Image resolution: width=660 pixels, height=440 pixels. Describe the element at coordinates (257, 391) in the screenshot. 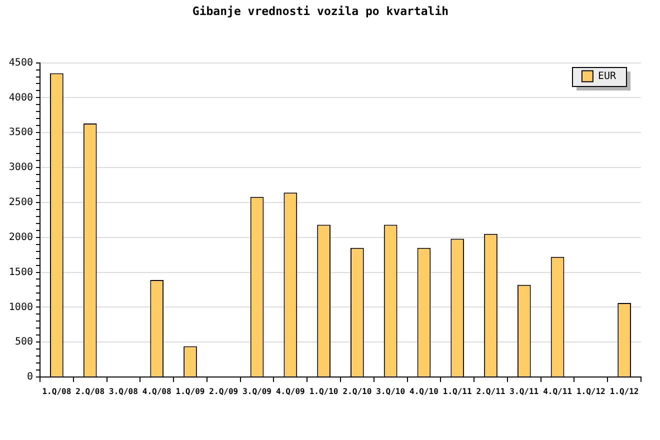

I see `x-tick-label: 3.Q/09` at that location.